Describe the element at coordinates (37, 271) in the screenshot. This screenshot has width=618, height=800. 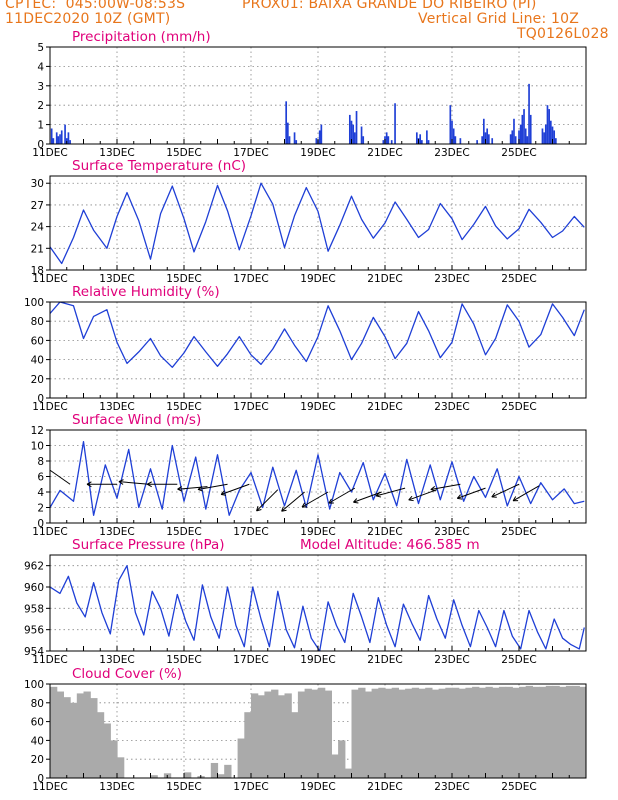
I see `y-tick-label: 18` at that location.